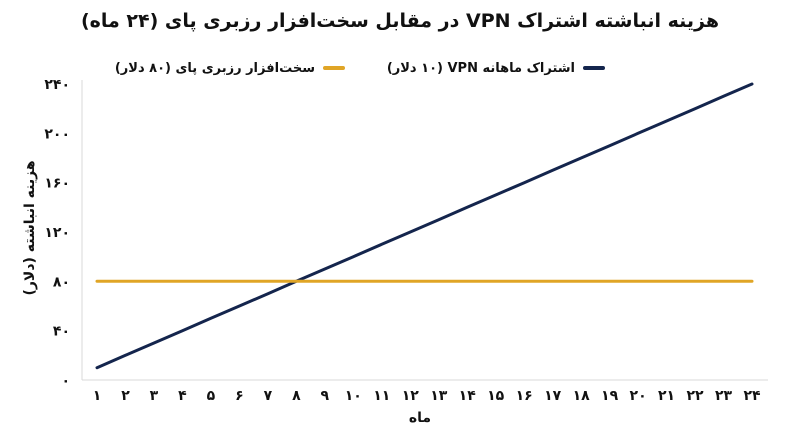 This screenshot has width=800, height=447. What do you see at coordinates (57, 85) in the screenshot?
I see `y-tick-label: ۲۴۰` at bounding box center [57, 85].